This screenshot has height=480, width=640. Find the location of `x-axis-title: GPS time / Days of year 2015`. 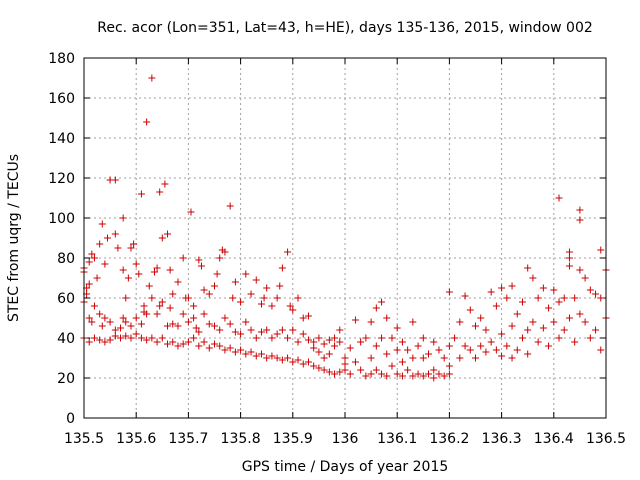

x-axis-title: GPS time / Days of year 2015 is located at coordinates (345, 467).